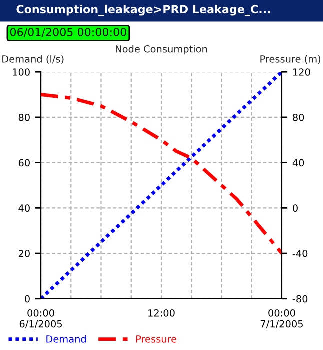 The width and height of the screenshot is (323, 350). I want to click on x-tick-label: 00:00 7/1/2005, so click(281, 318).